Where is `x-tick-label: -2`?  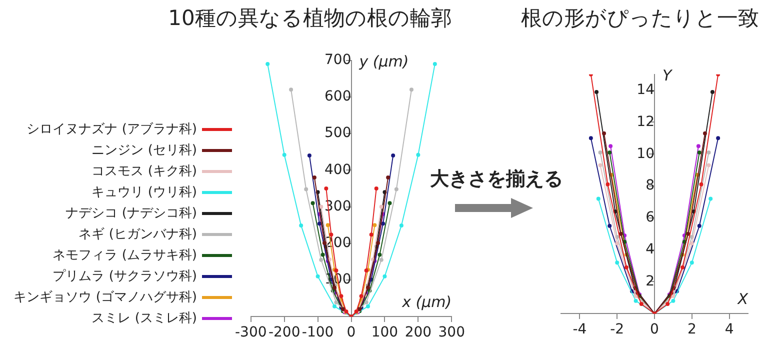
x-tick-label: -2 is located at coordinates (617, 330).